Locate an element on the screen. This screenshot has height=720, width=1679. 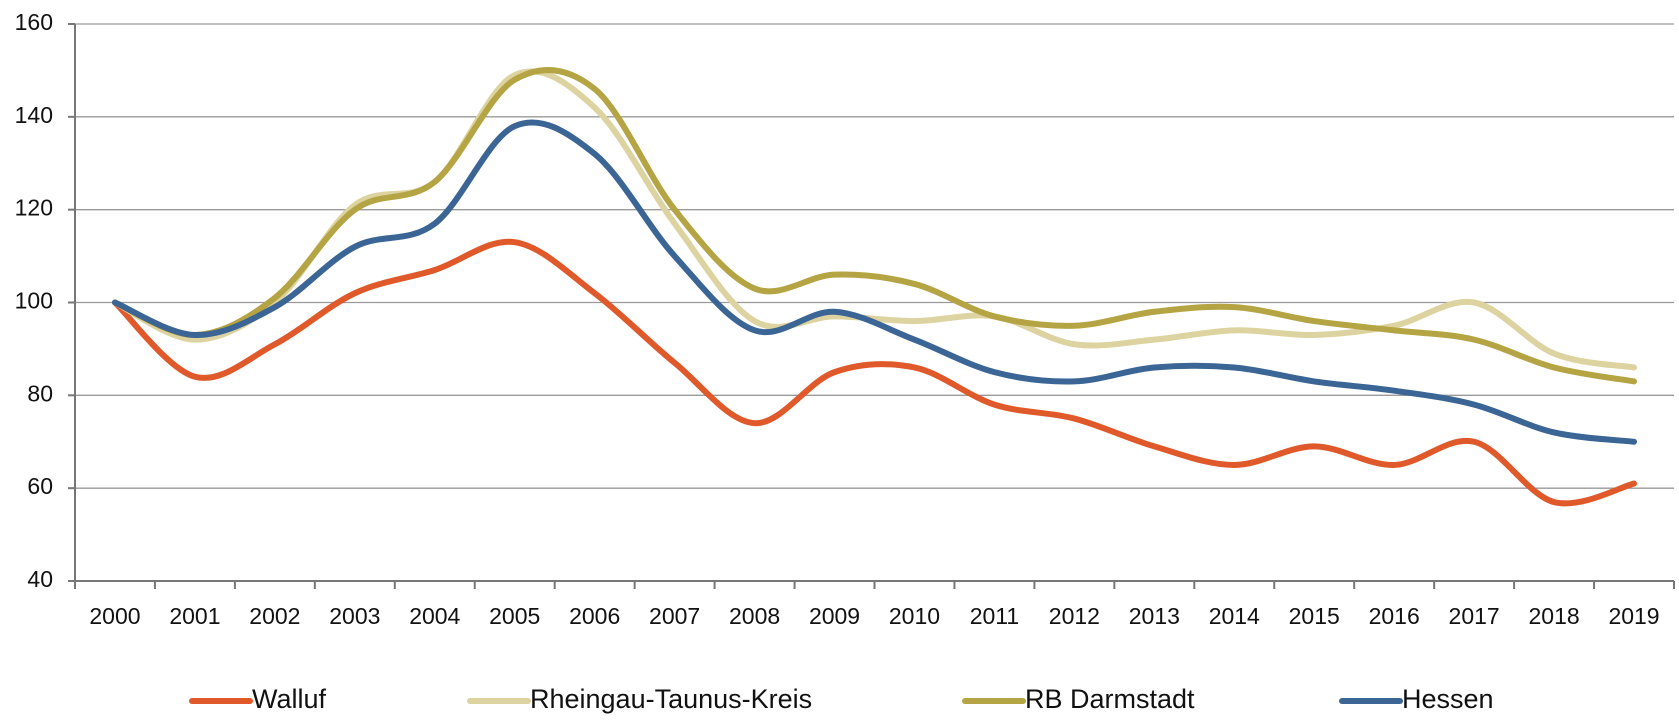
x-tick-label: 2013 is located at coordinates (1154, 616).